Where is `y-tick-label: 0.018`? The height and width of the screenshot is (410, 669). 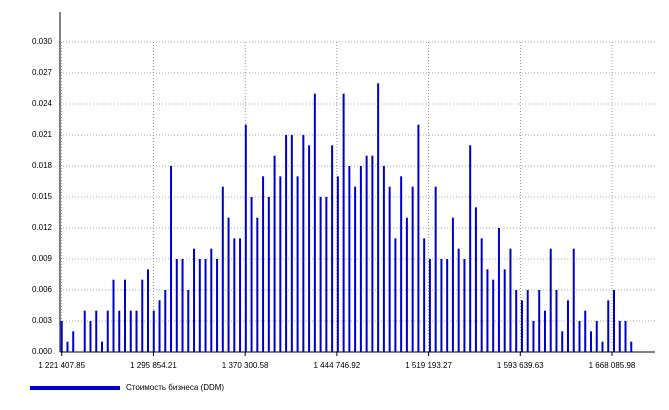
y-tick-label: 0.018 is located at coordinates (42, 165).